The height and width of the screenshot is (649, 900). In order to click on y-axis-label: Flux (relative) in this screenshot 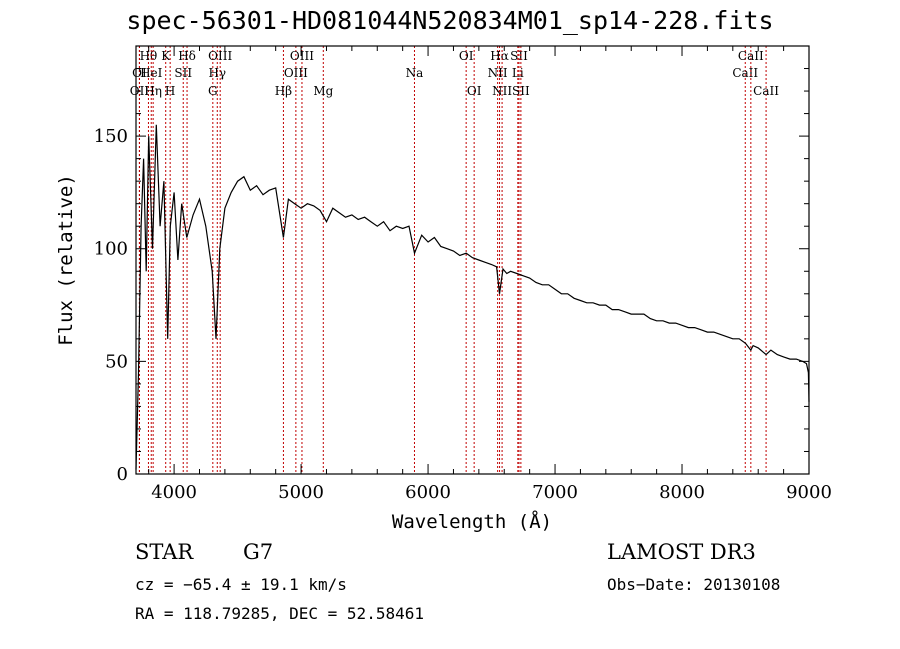, I will do `click(66, 260)`.